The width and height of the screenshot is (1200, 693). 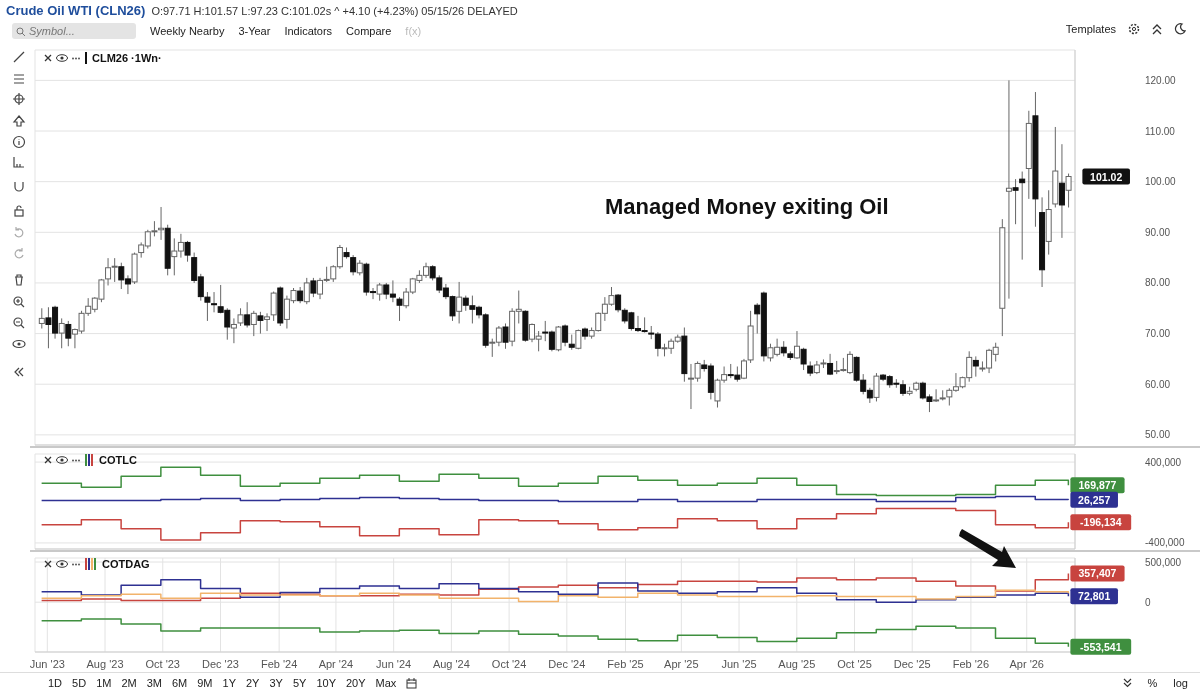 I want to click on y-tick-label: 110.00, so click(x=1160, y=131).